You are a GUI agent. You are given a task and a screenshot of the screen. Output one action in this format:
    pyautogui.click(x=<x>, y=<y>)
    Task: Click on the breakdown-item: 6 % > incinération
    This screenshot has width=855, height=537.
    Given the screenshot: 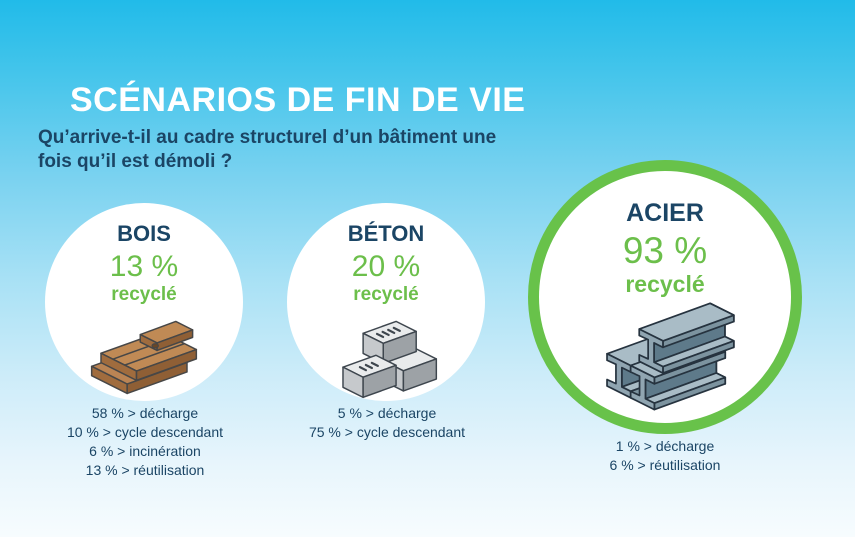 What is the action you would take?
    pyautogui.click(x=145, y=451)
    